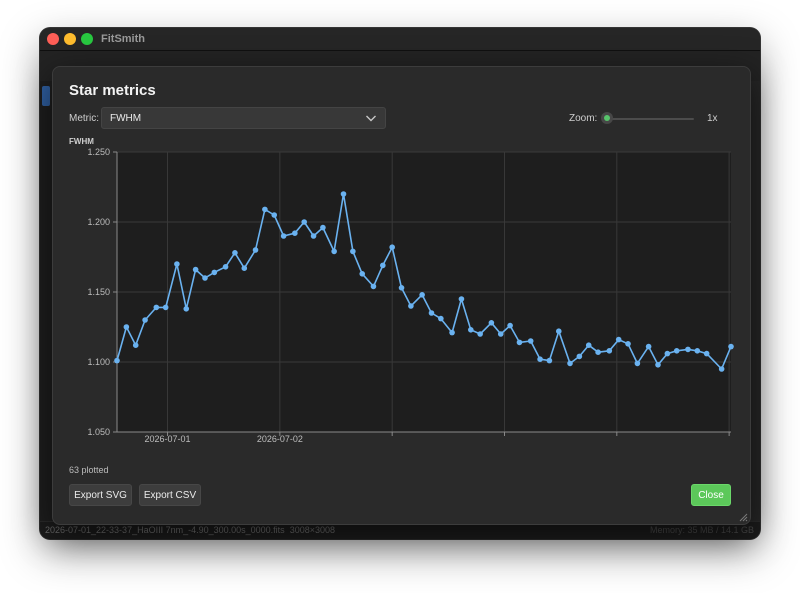 The image size is (800, 593). I want to click on zoom-slider-handle, so click(607, 118).